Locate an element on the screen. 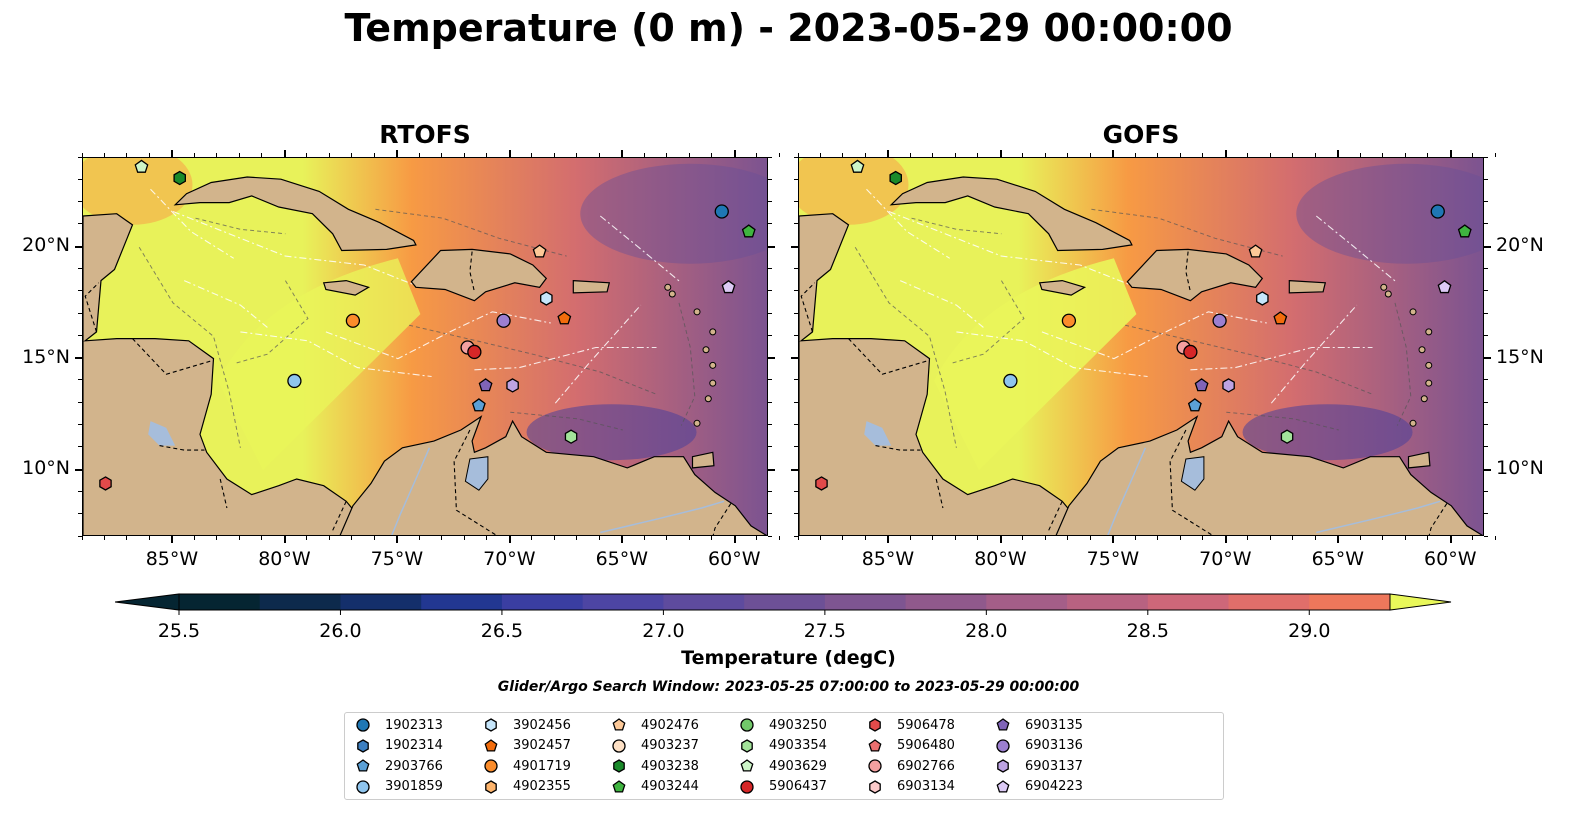  river is located at coordinates (1127, 491).